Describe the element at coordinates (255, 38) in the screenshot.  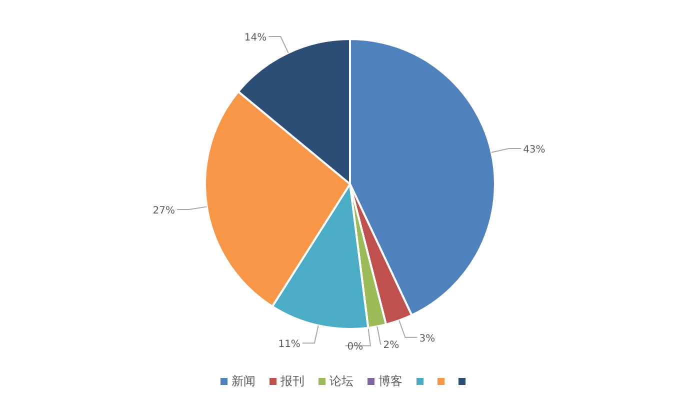
I see `data-label: 14%` at that location.